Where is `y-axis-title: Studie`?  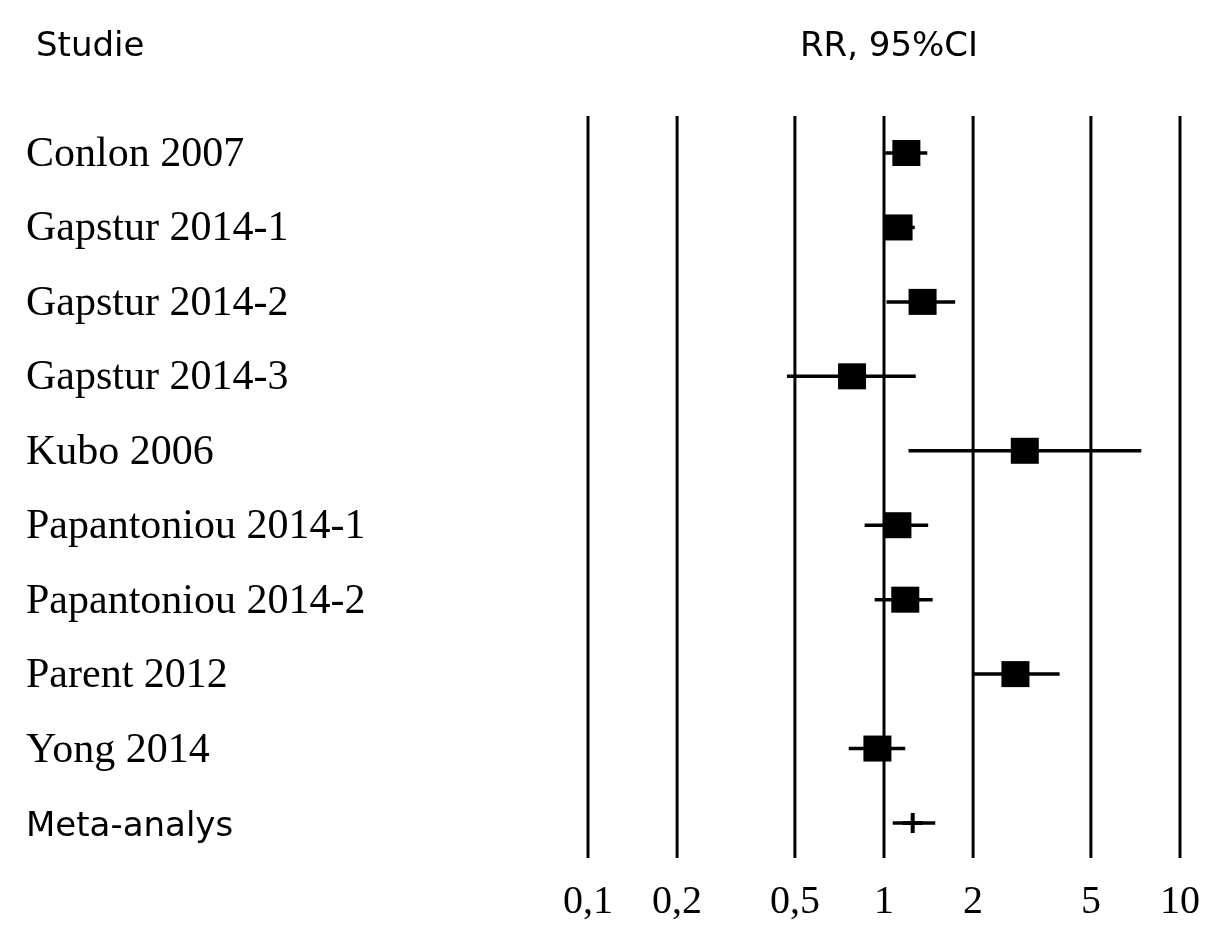
y-axis-title: Studie is located at coordinates (90, 44).